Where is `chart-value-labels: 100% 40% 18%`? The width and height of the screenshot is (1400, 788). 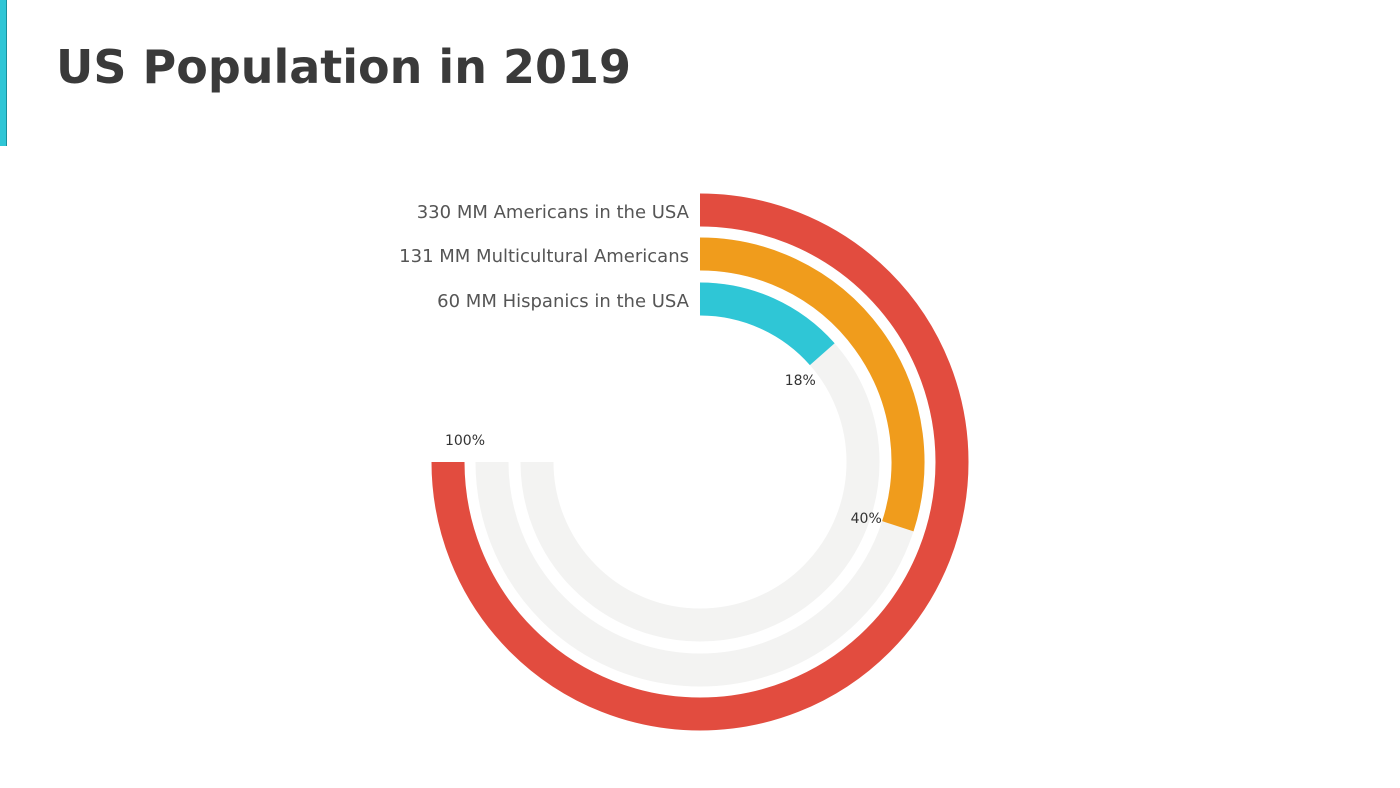 chart-value-labels: 100% 40% 18% is located at coordinates (663, 450).